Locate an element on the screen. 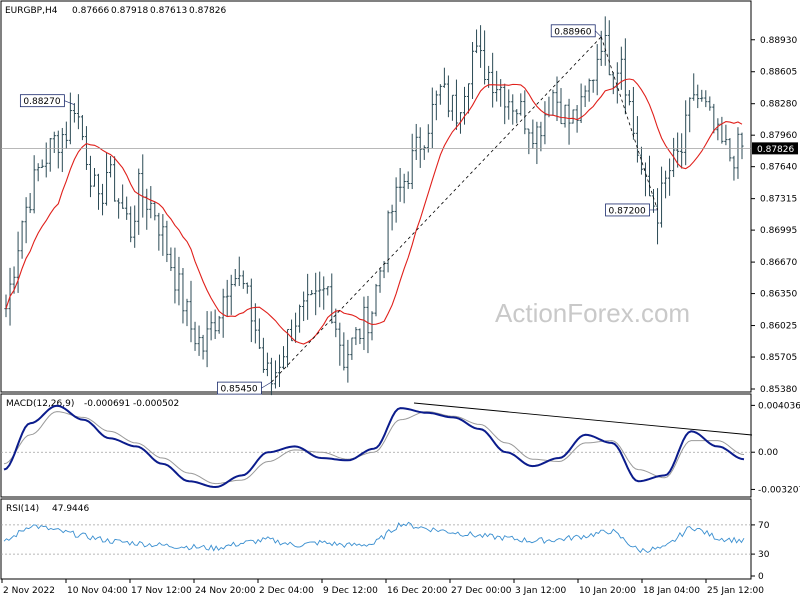 This screenshot has width=800, height=600. price-tick-label: 0.86025 is located at coordinates (778, 327).